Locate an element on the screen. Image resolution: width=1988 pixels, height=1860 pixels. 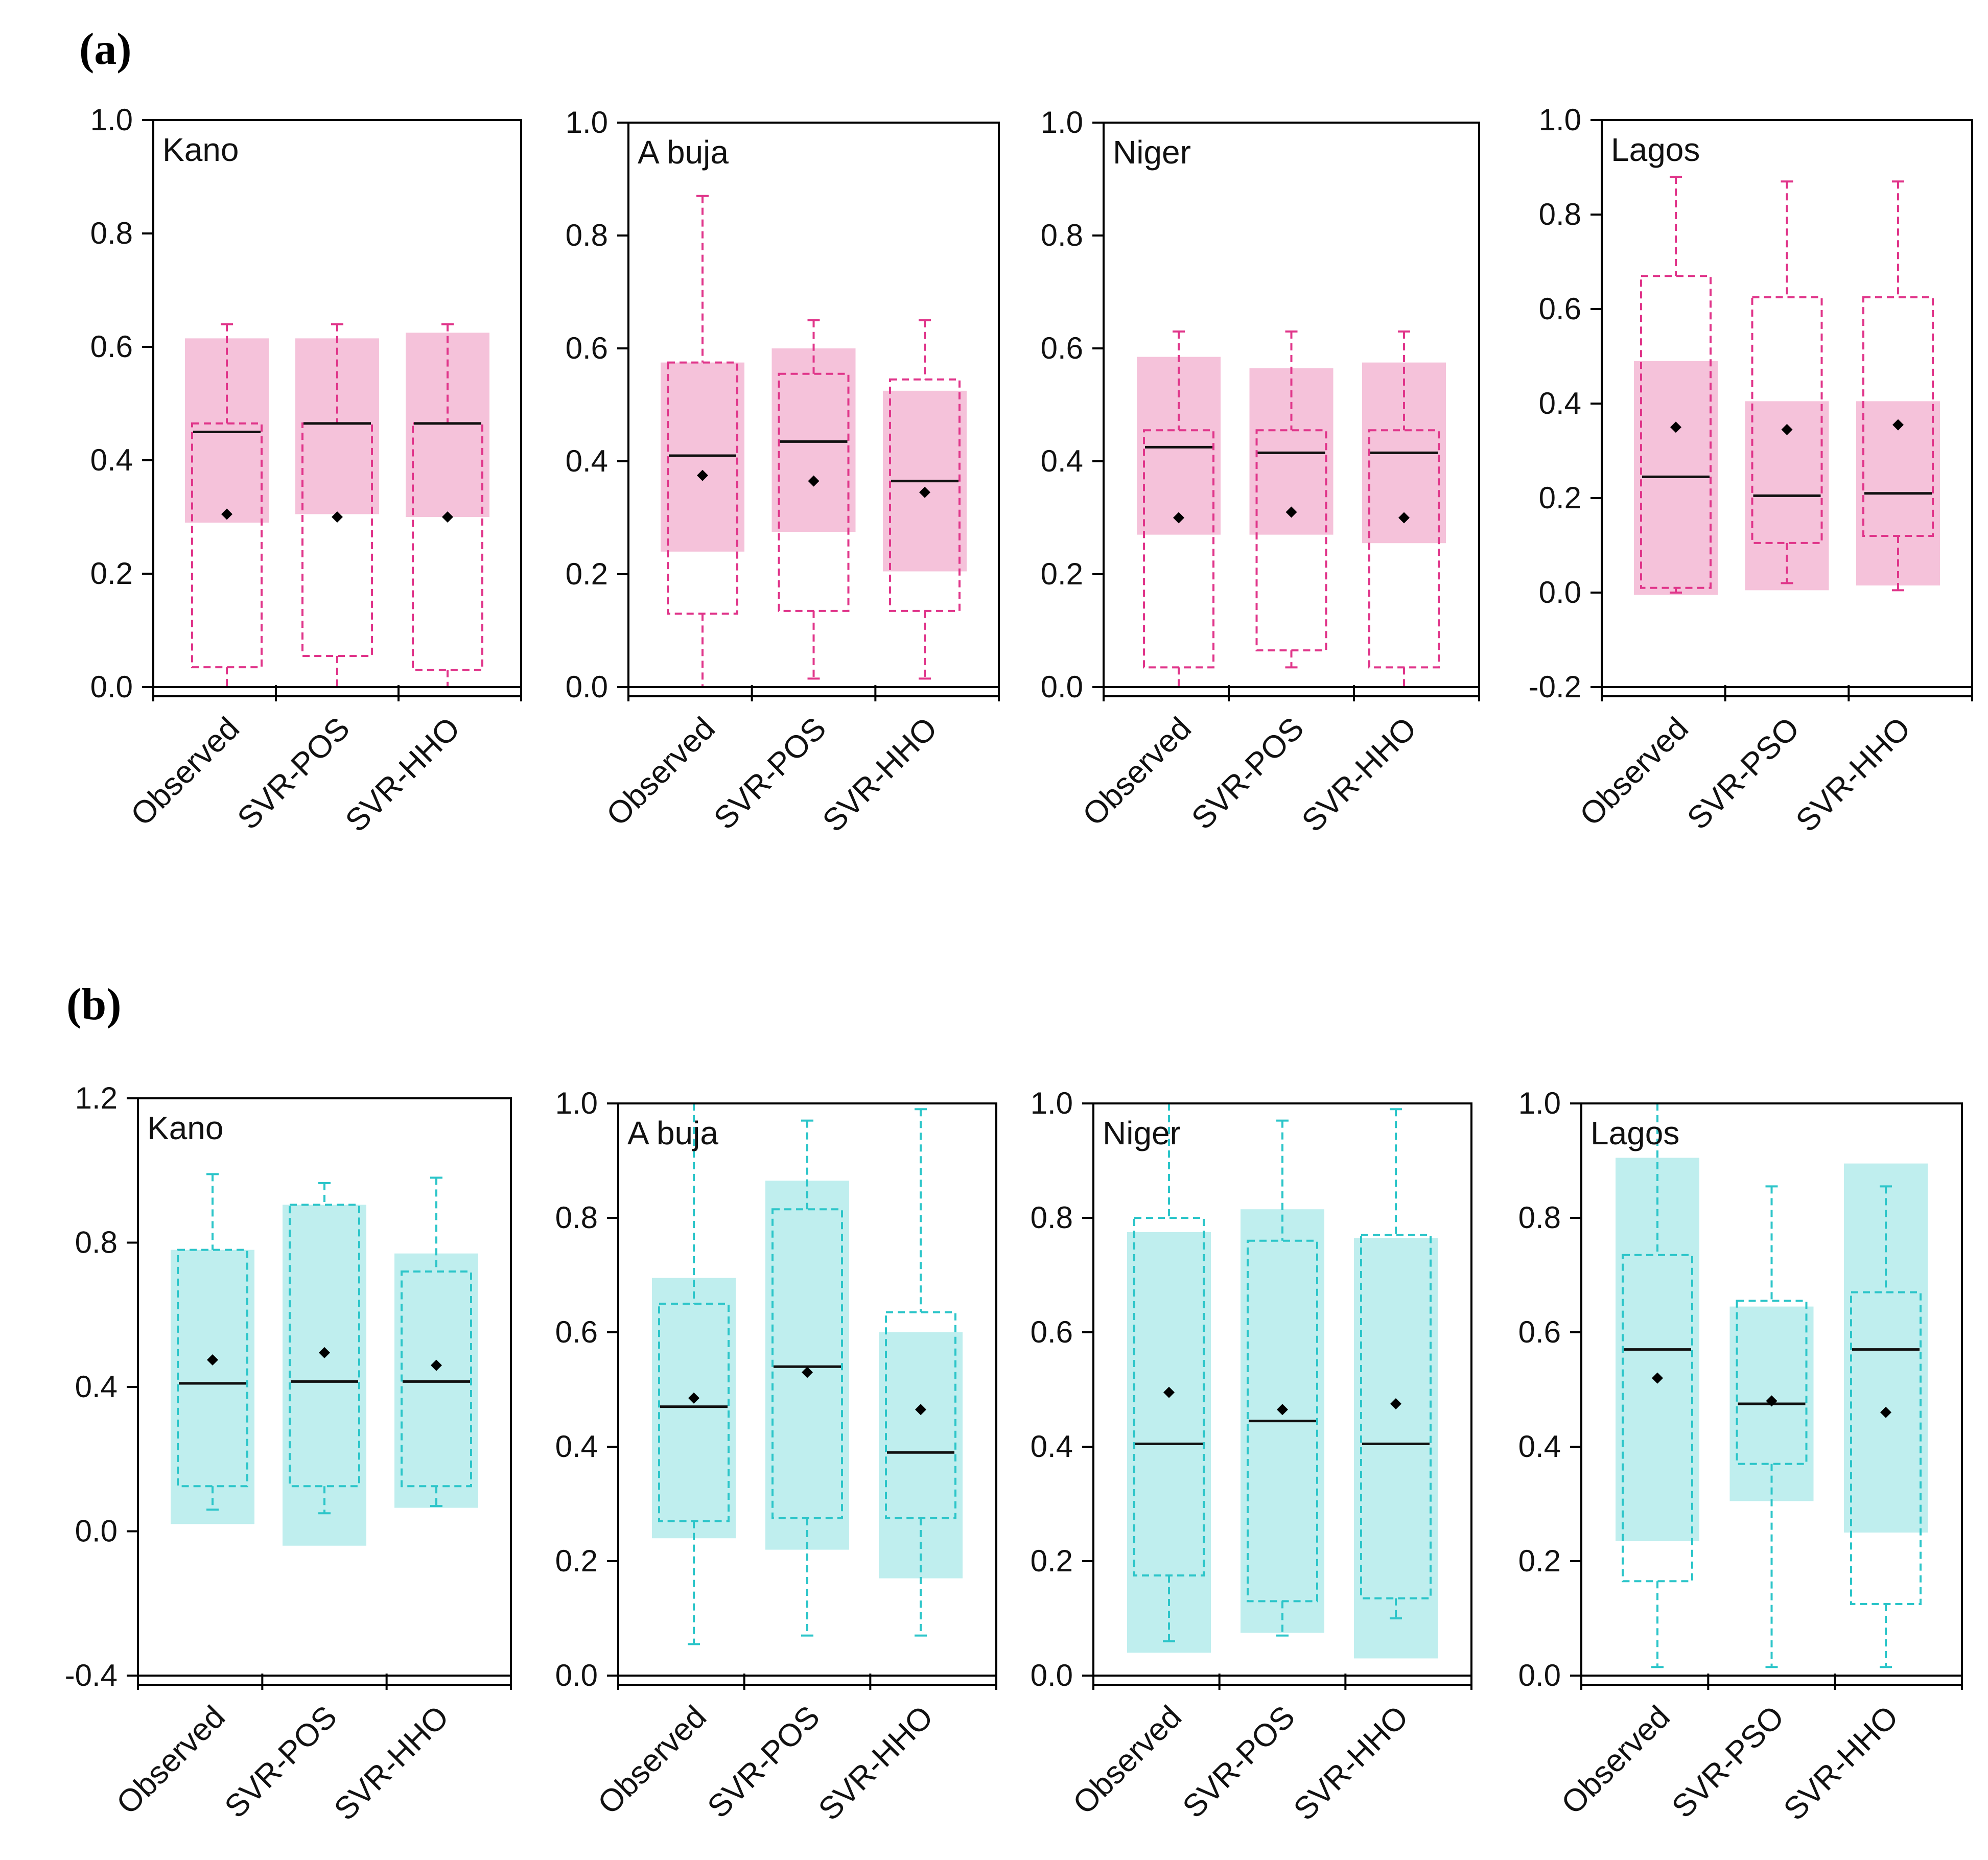
y-tick-label: -0.2 is located at coordinates (1555, 687).